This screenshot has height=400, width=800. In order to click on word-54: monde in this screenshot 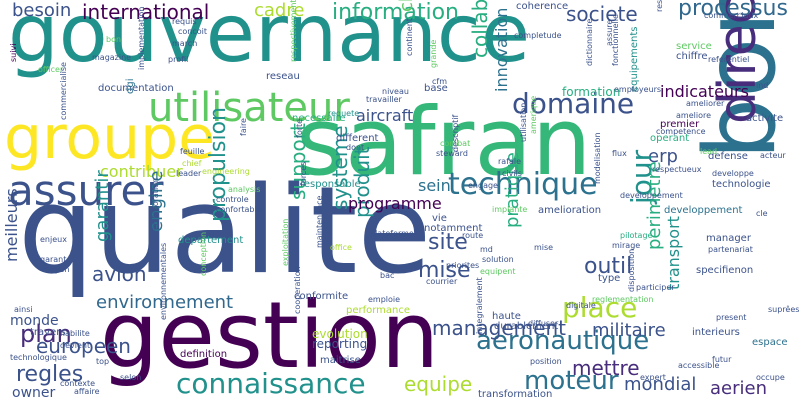, I will do `click(34, 321)`.